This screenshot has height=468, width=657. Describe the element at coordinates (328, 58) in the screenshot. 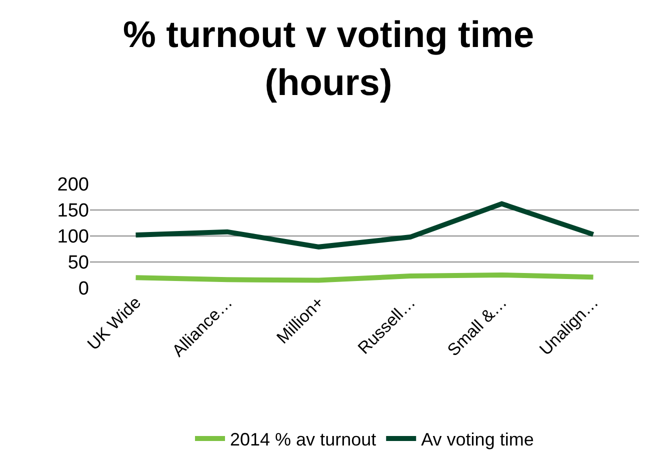

I see `chart-title: % turnout v voting time (hours)` at that location.